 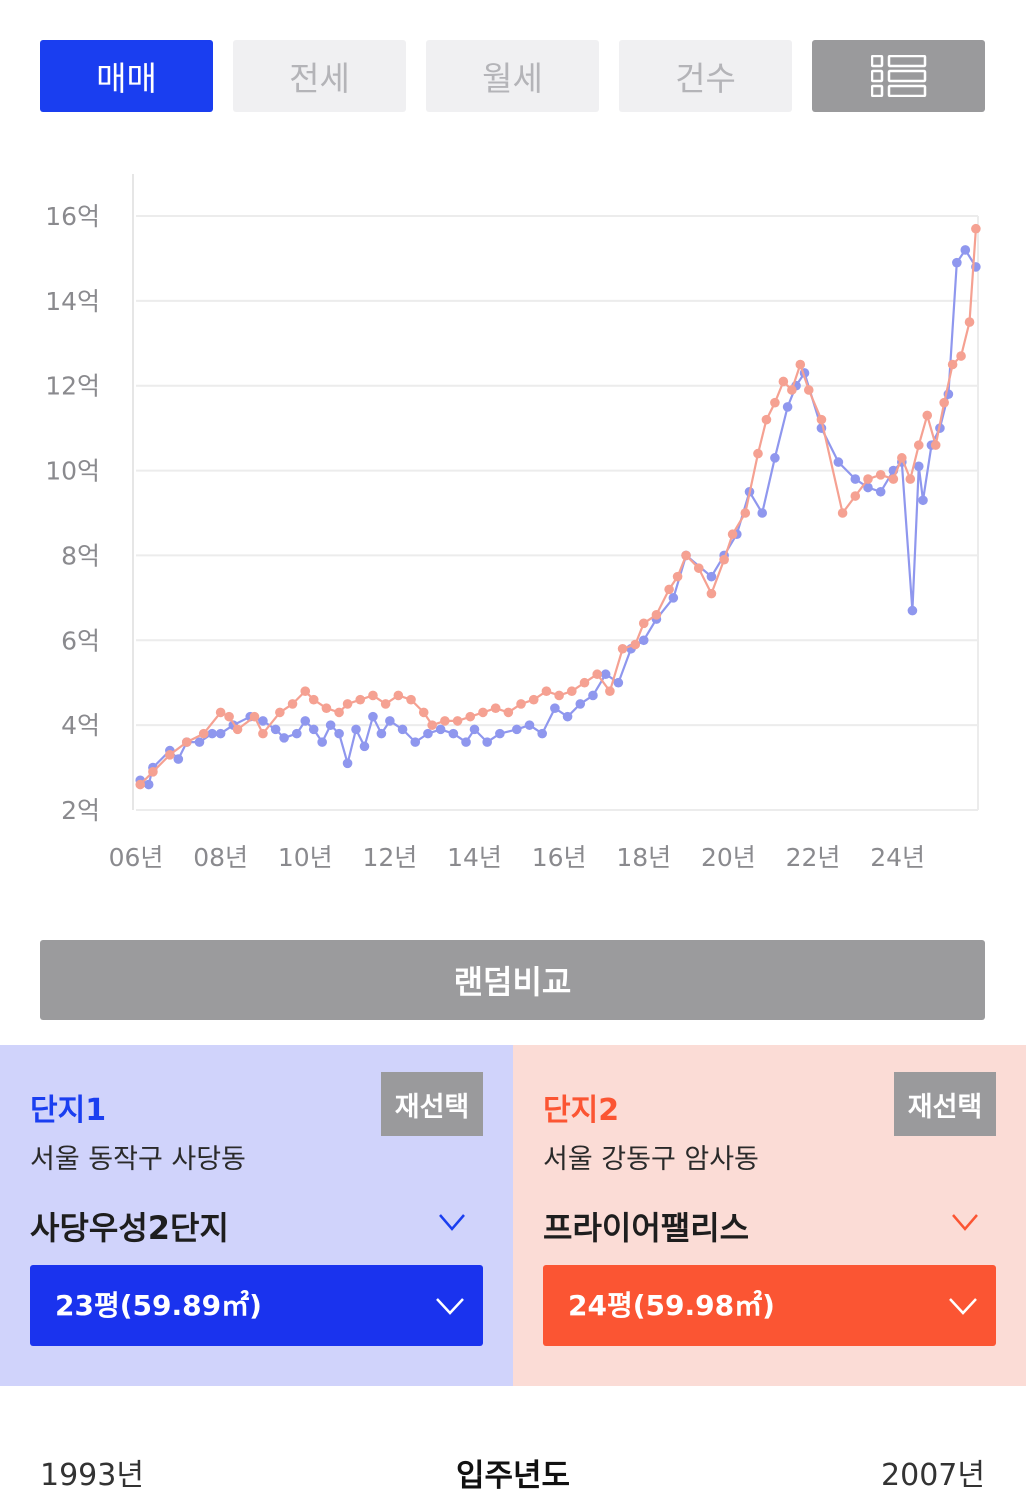 I want to click on complex2-size-dropdown: 24평(59.98㎡), so click(x=769, y=1305).